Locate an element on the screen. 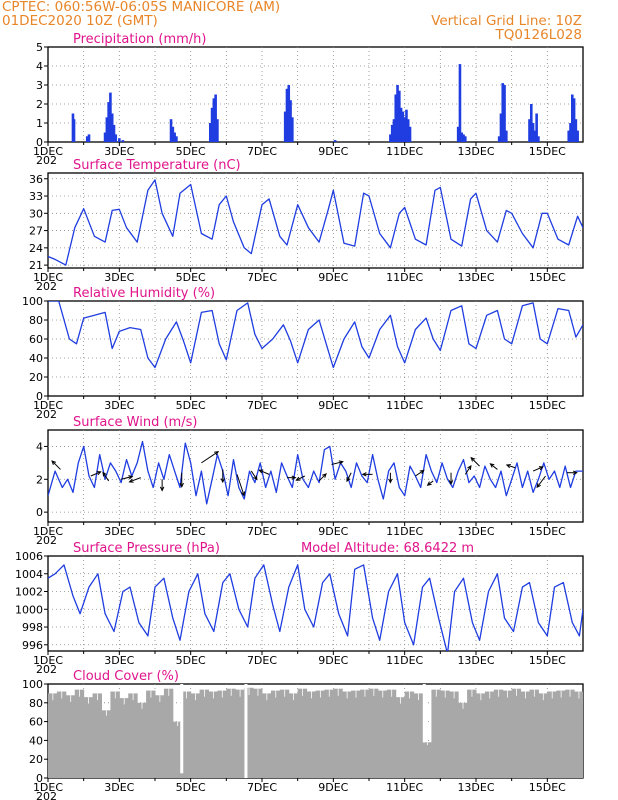  wind-xtick-label: 11DEC is located at coordinates (404, 531).